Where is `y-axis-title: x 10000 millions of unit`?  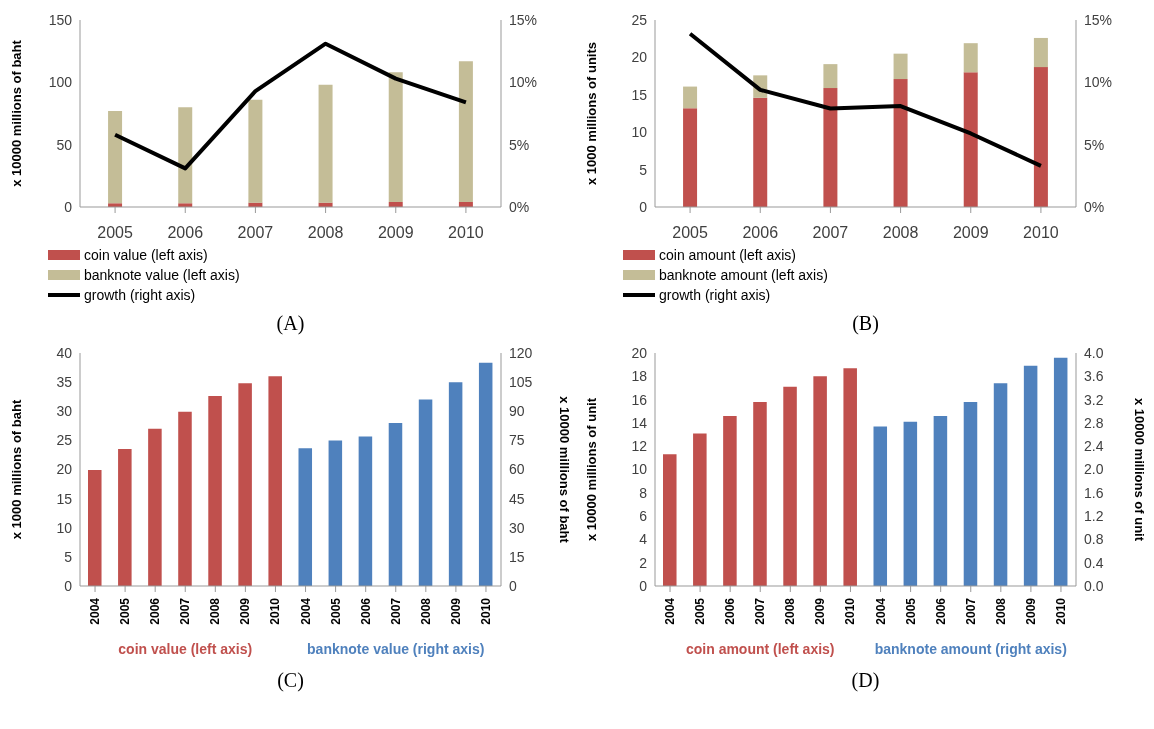
y-axis-title: x 10000 millions of unit is located at coordinates (591, 469).